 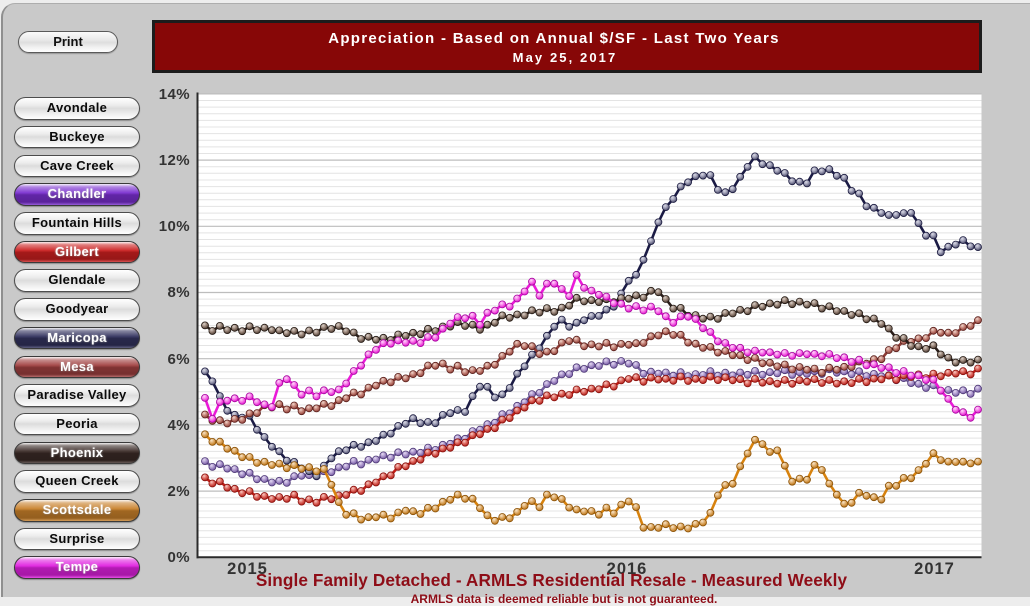 I want to click on svg-text: 14%, so click(x=174, y=94).